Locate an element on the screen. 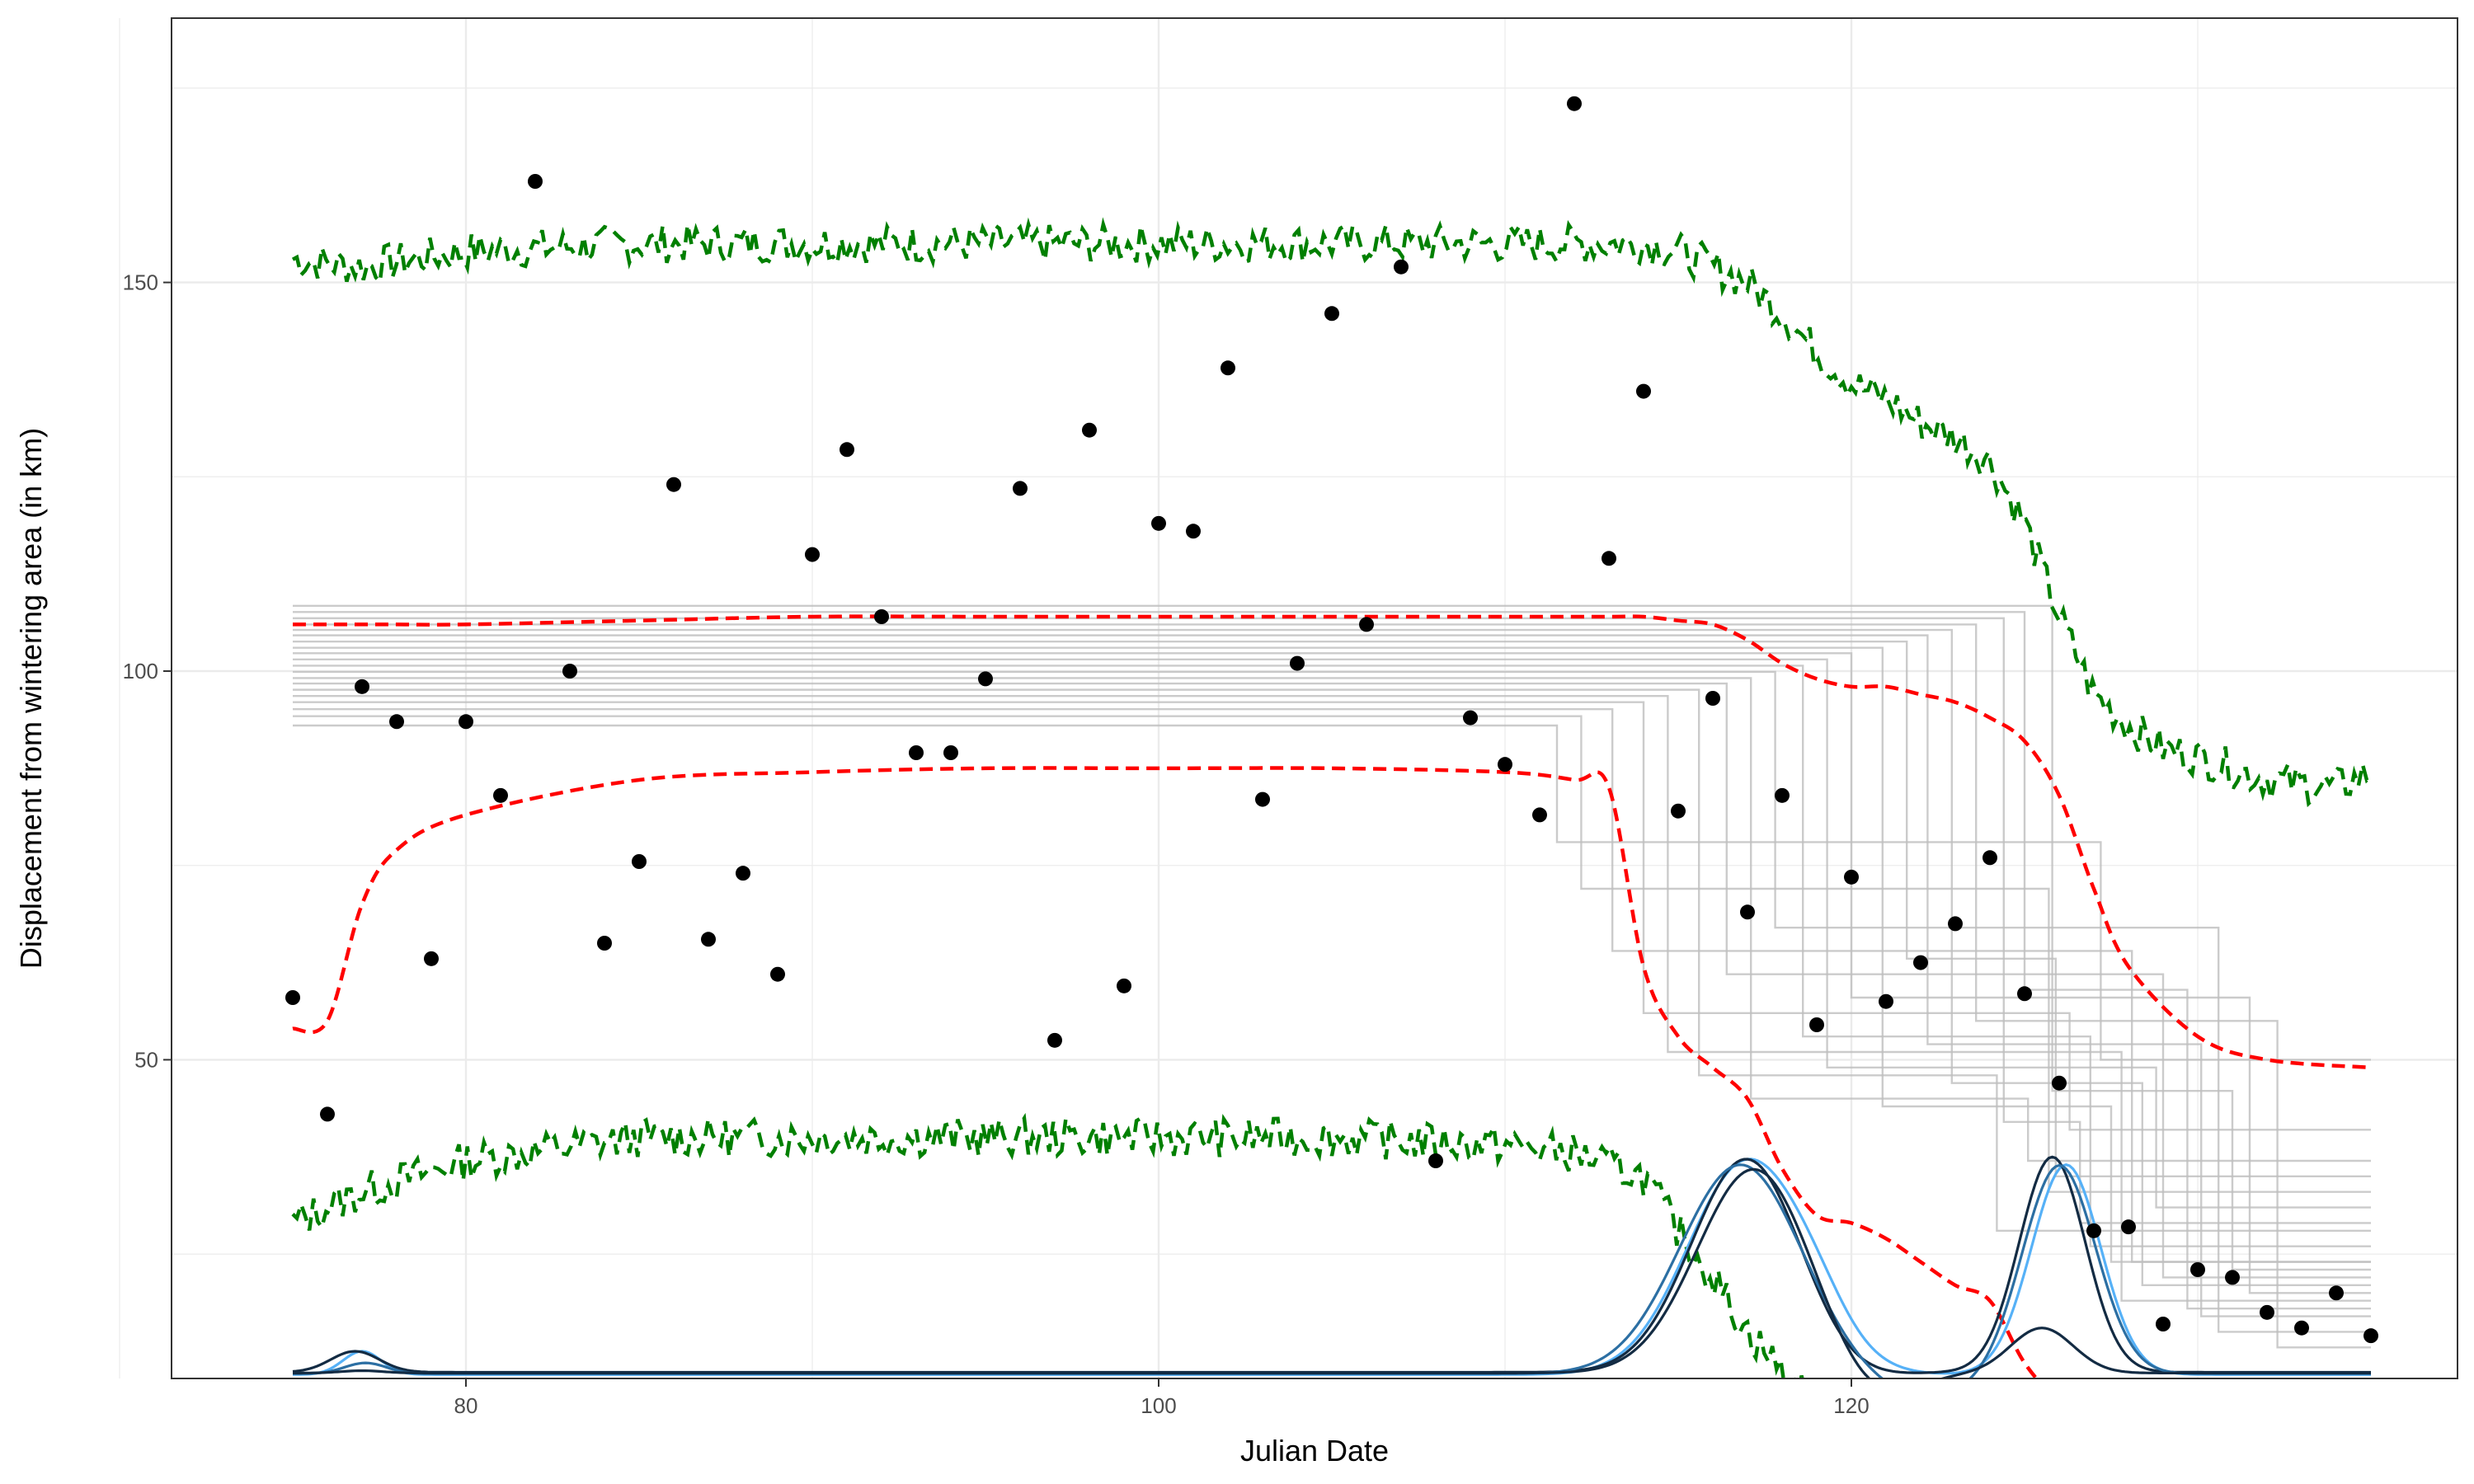  x-tick-label: 100 is located at coordinates (1158, 1405).